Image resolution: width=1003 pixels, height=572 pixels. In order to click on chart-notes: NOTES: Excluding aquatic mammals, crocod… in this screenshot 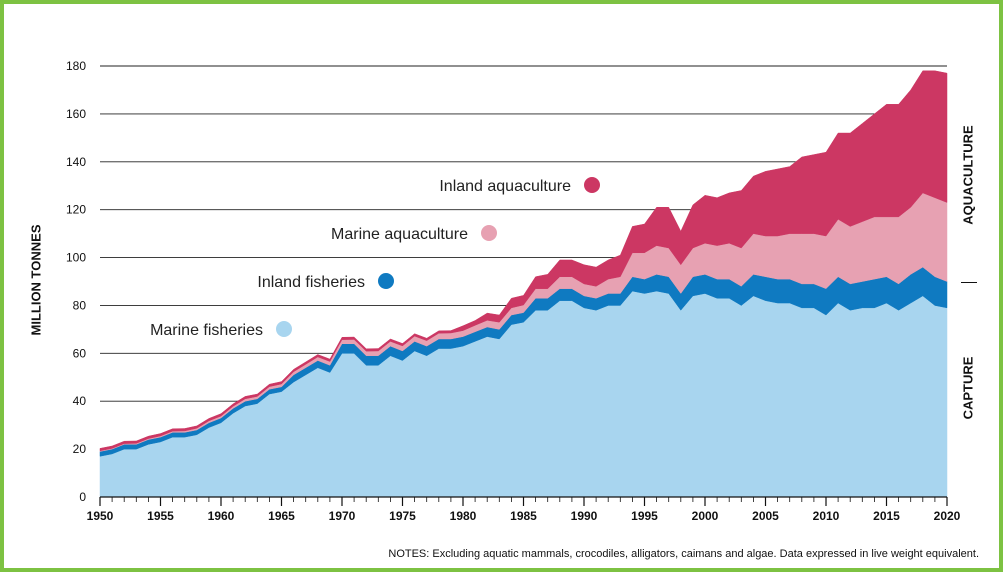, I will do `click(683, 554)`.